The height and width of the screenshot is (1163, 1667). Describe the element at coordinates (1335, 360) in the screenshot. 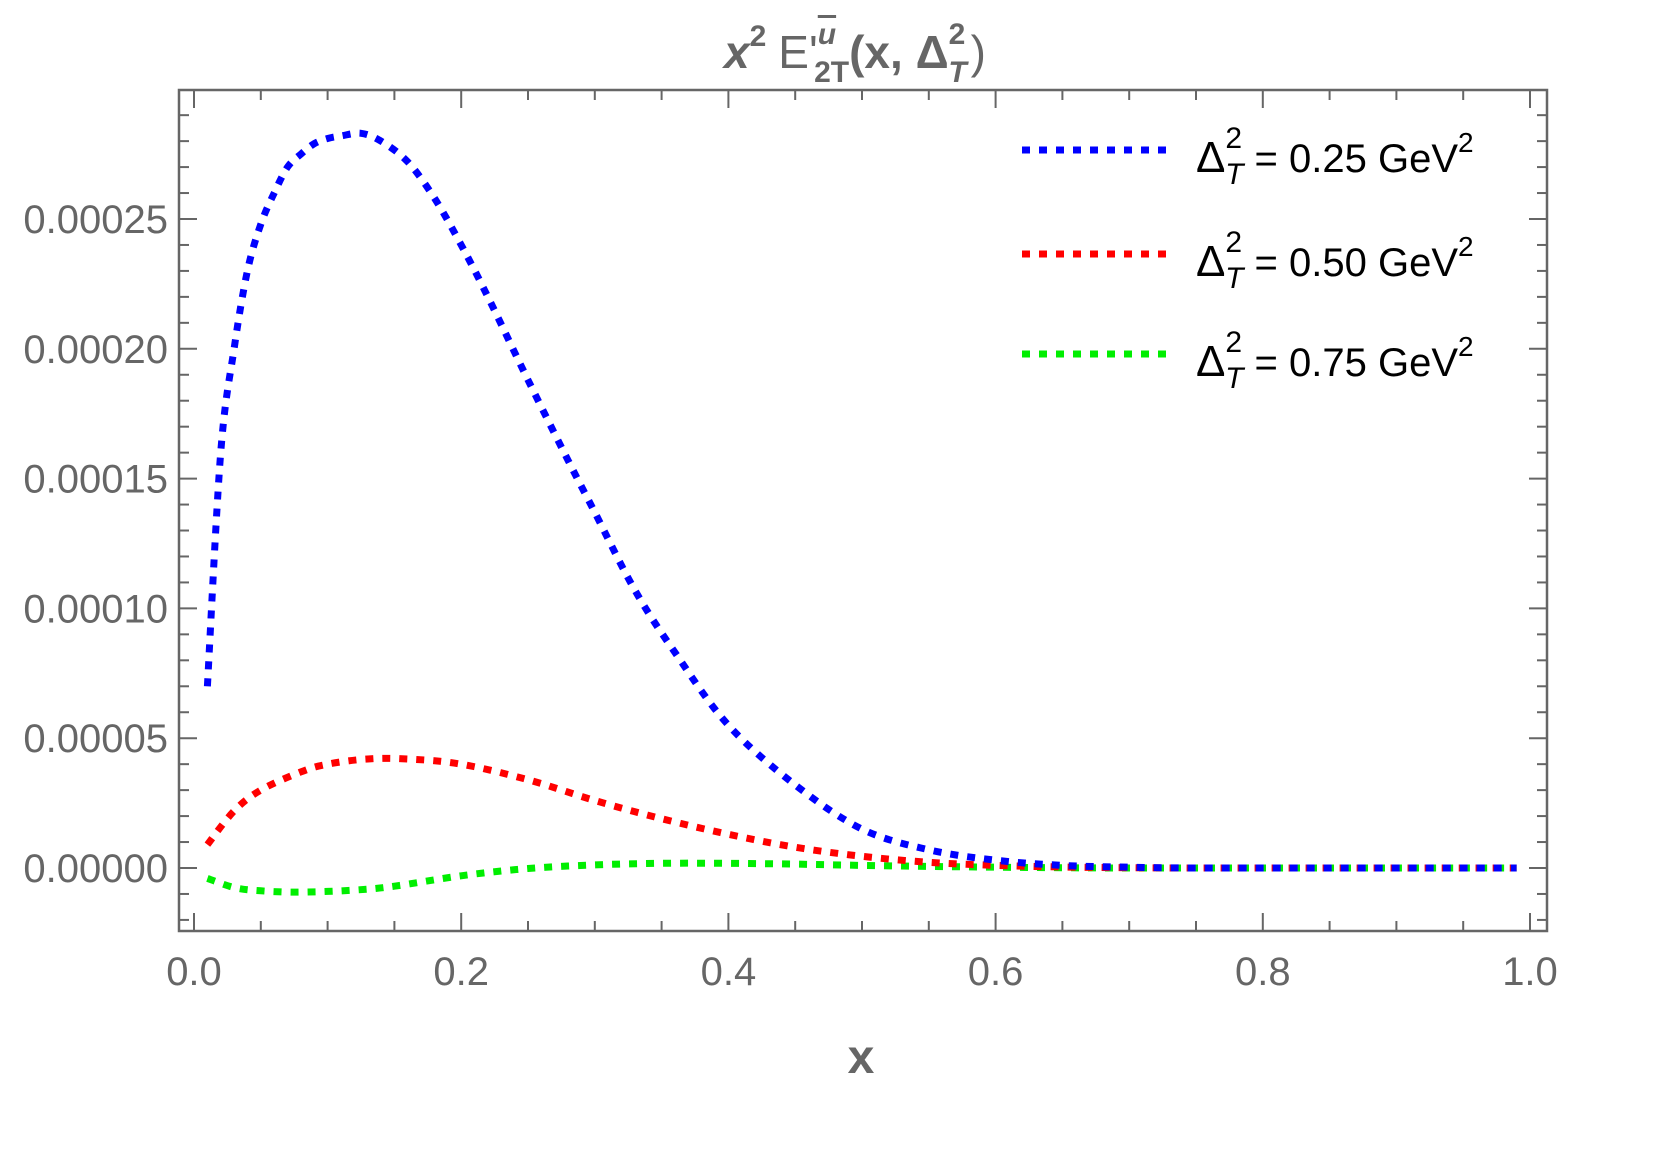

I see `legend-label-0.75: Δ2 T = 0.75 GeV2` at that location.